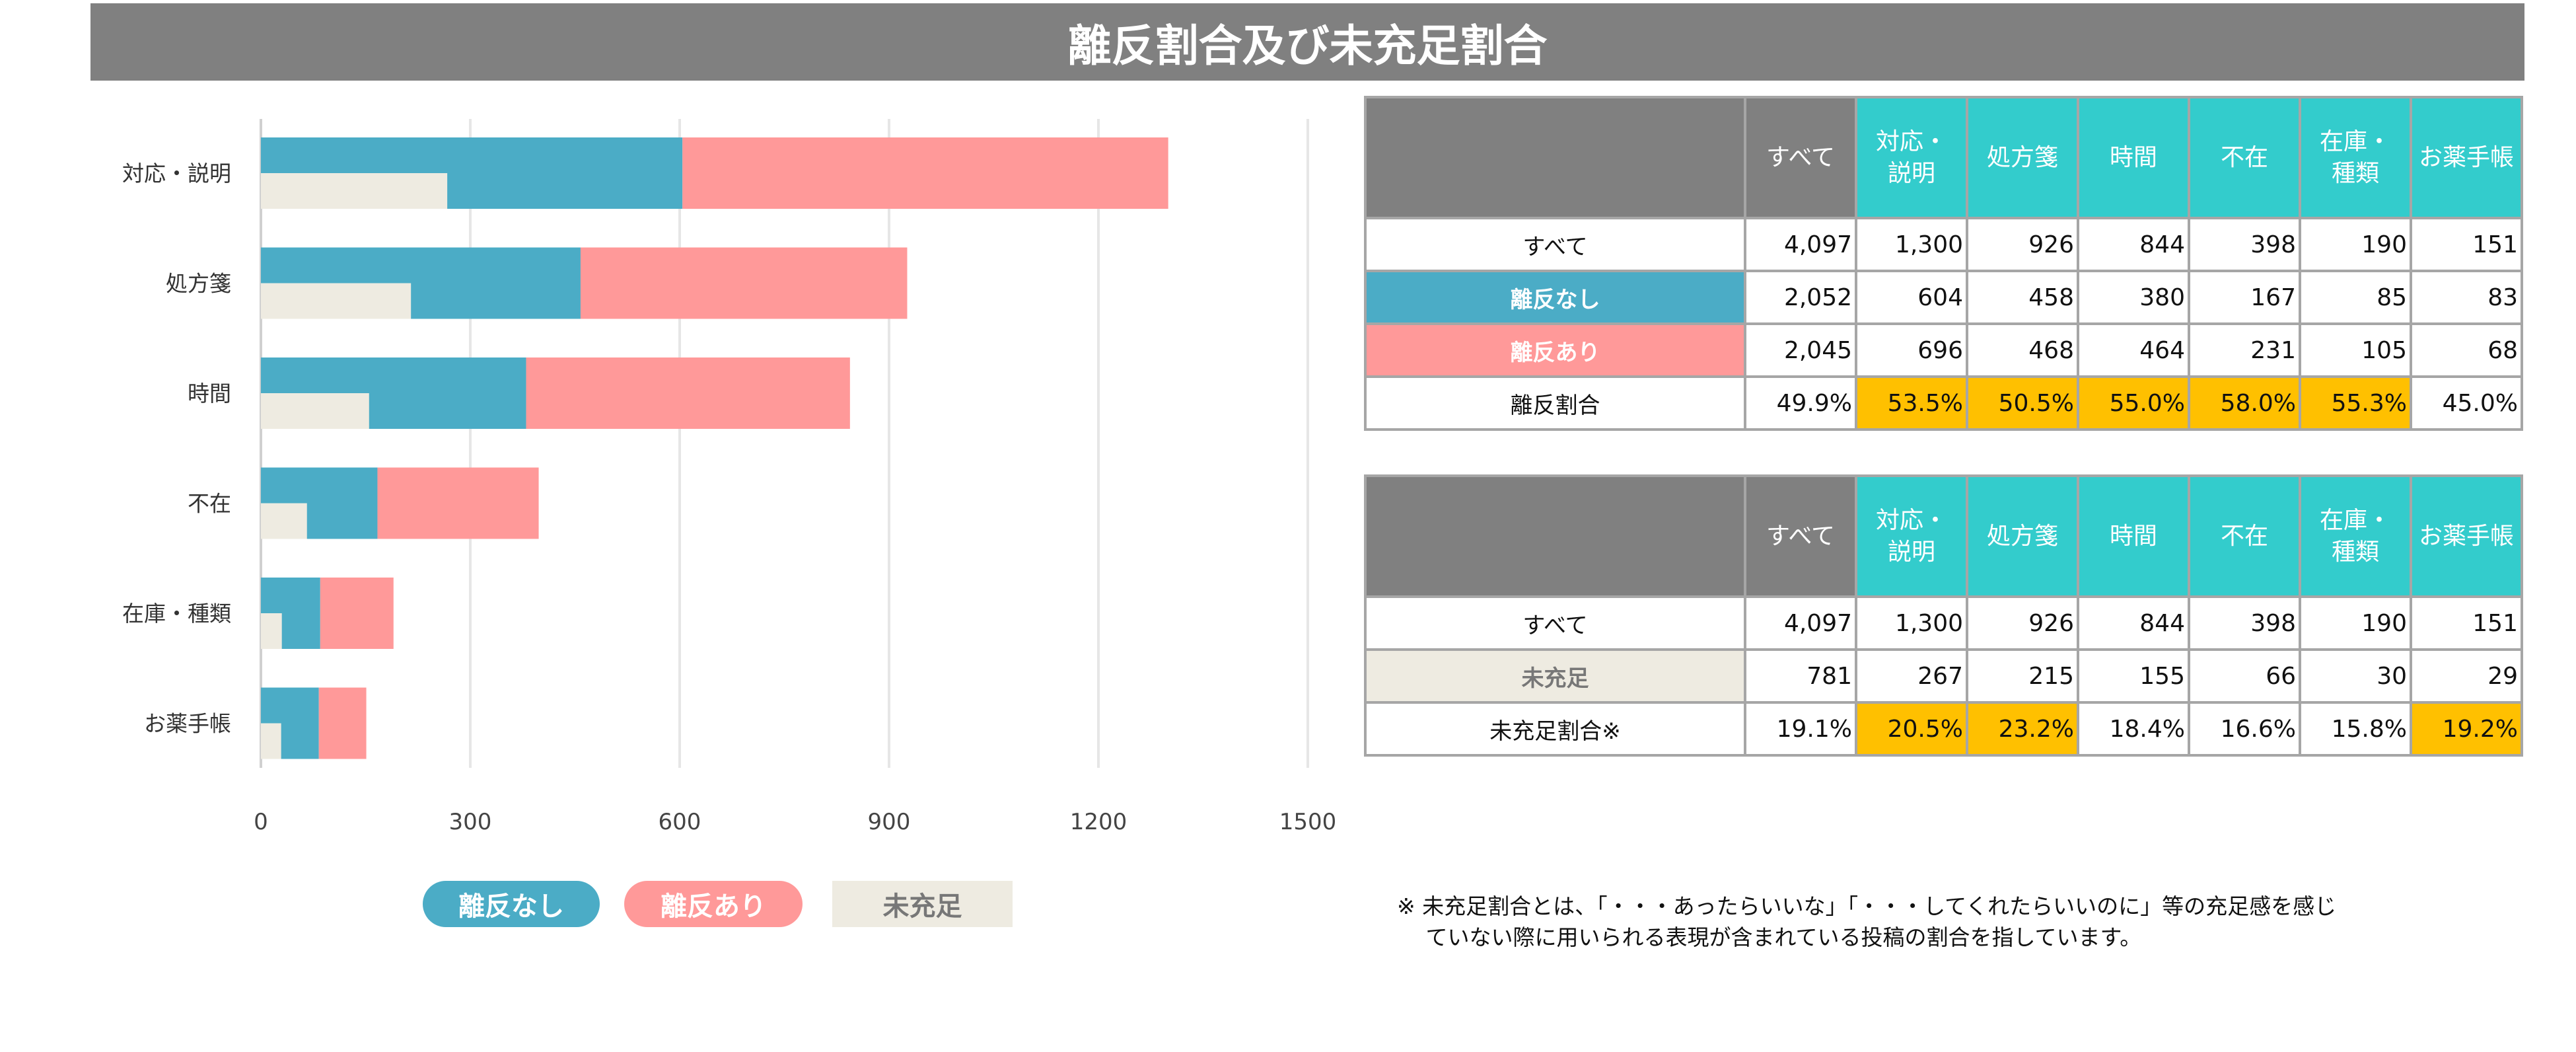 Image resolution: width=2576 pixels, height=1052 pixels. I want to click on table-cell: 105, so click(2355, 350).